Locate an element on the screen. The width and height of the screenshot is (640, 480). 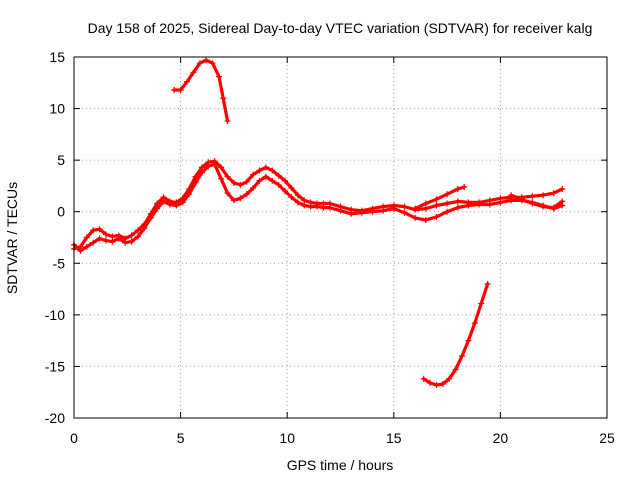
x-axis-label: GPS time / hours is located at coordinates (340, 465).